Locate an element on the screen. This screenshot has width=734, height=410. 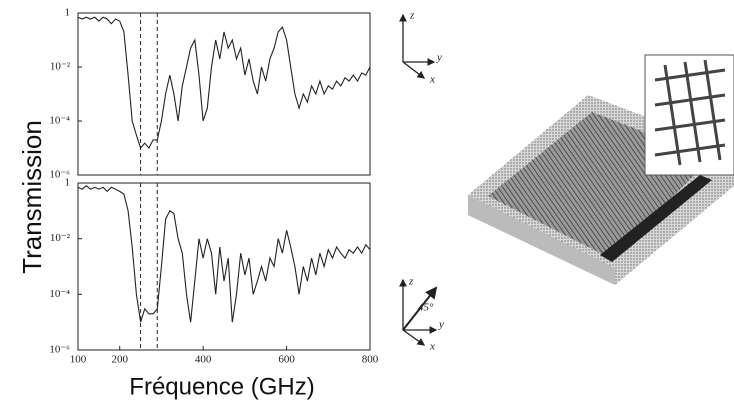
x-tick-label: 400 is located at coordinates (203, 360).